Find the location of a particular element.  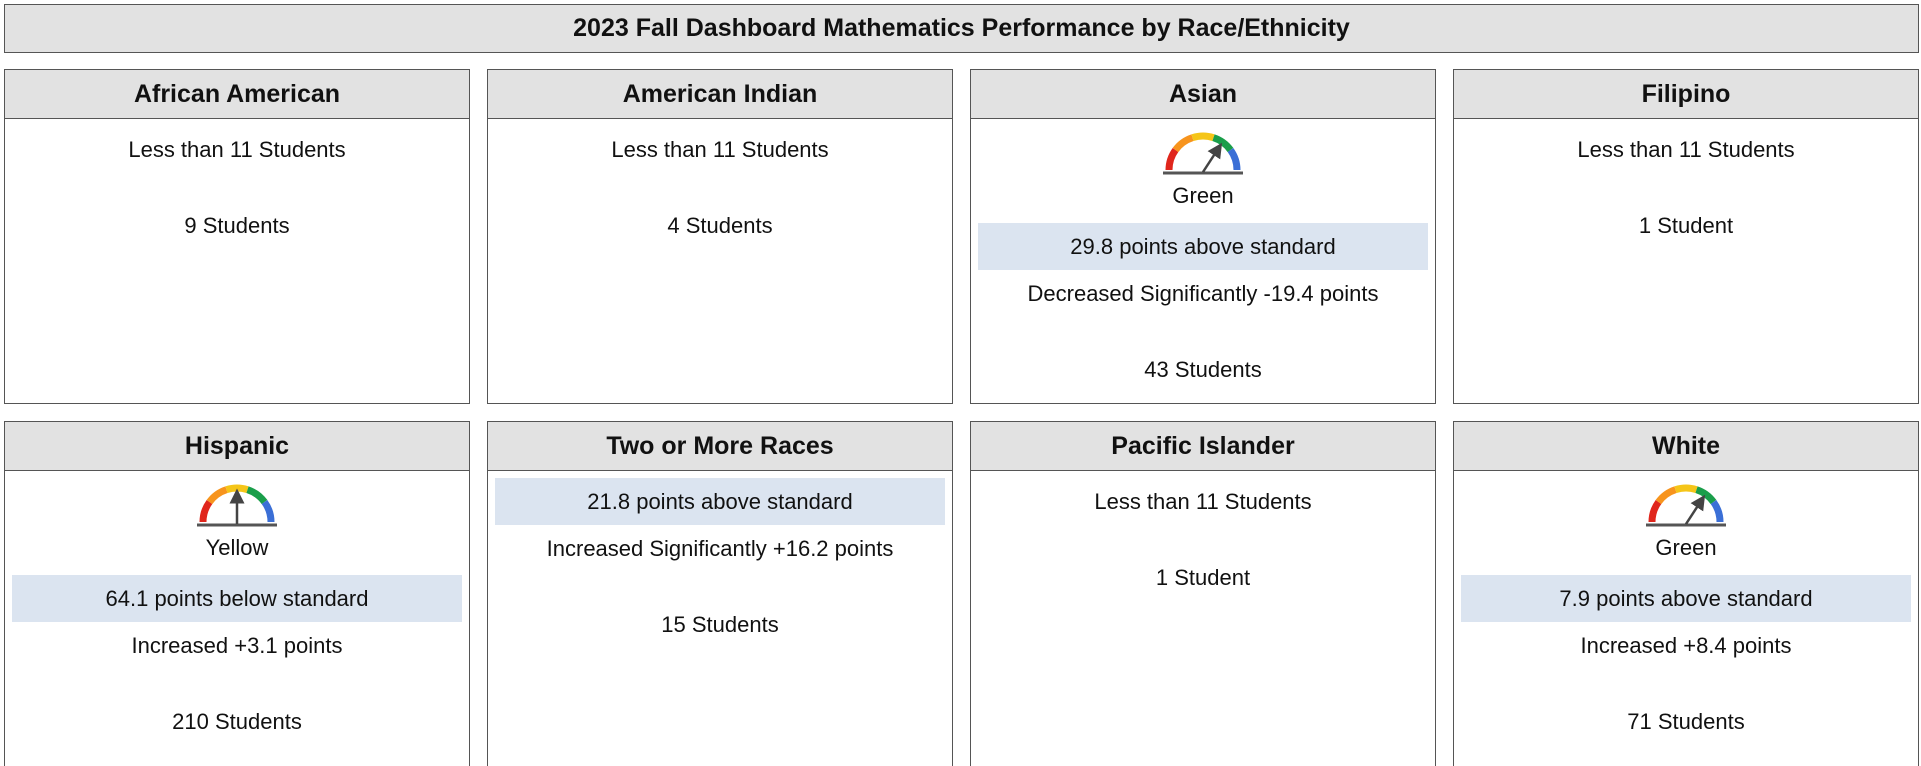

change: Increased +3.1 points is located at coordinates (237, 645).